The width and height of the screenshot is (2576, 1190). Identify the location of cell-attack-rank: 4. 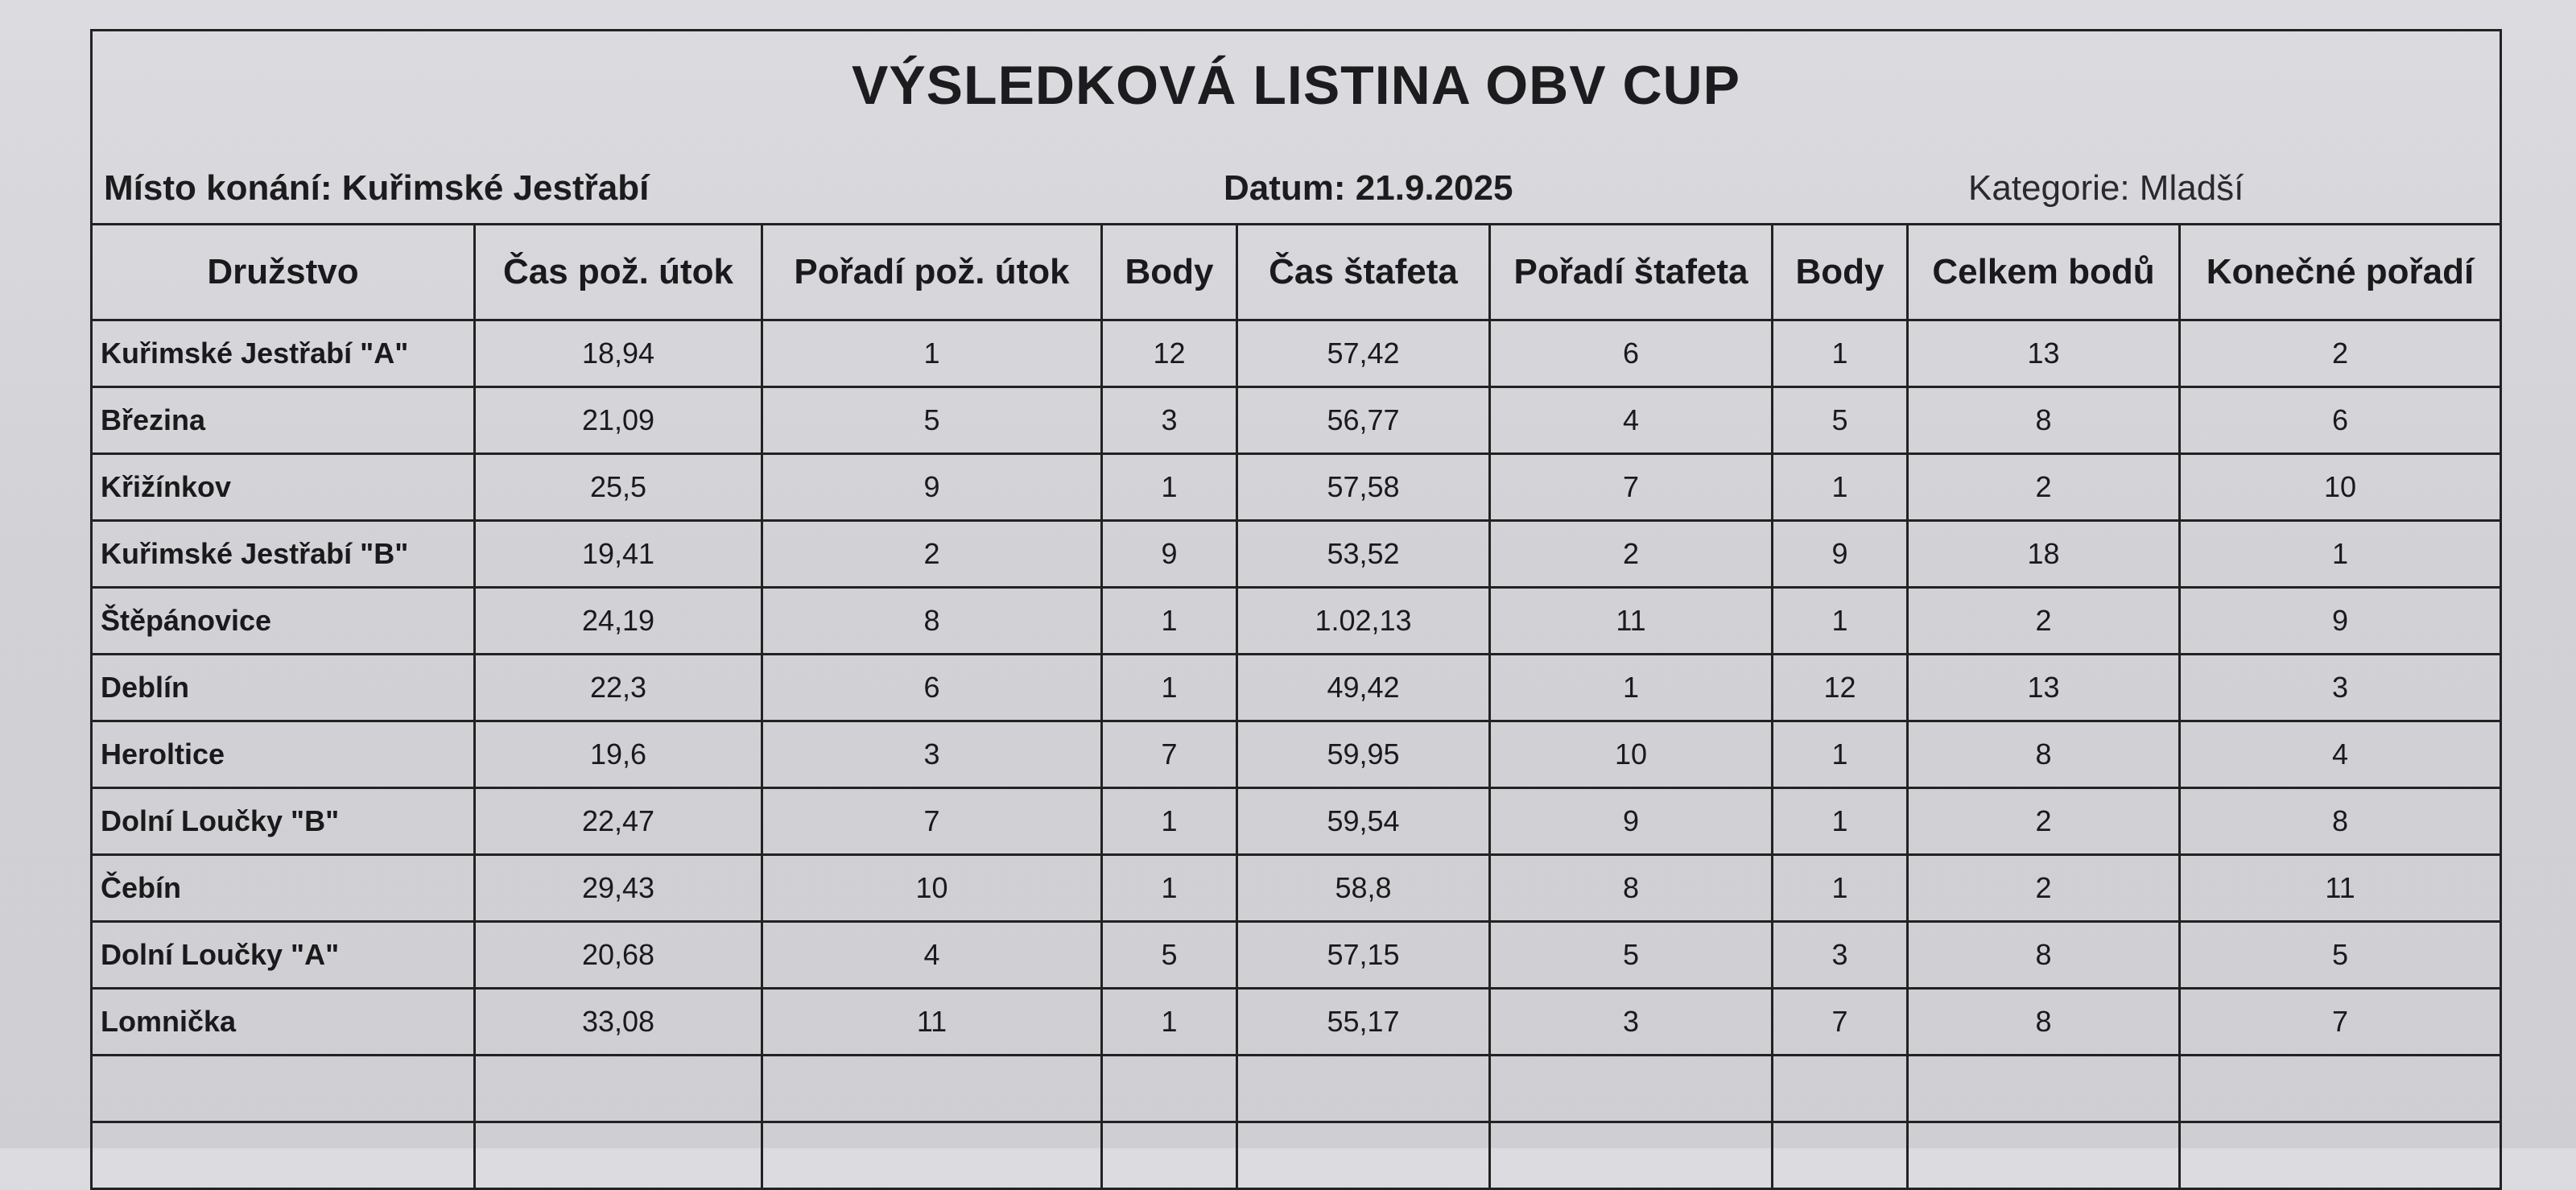
(932, 955).